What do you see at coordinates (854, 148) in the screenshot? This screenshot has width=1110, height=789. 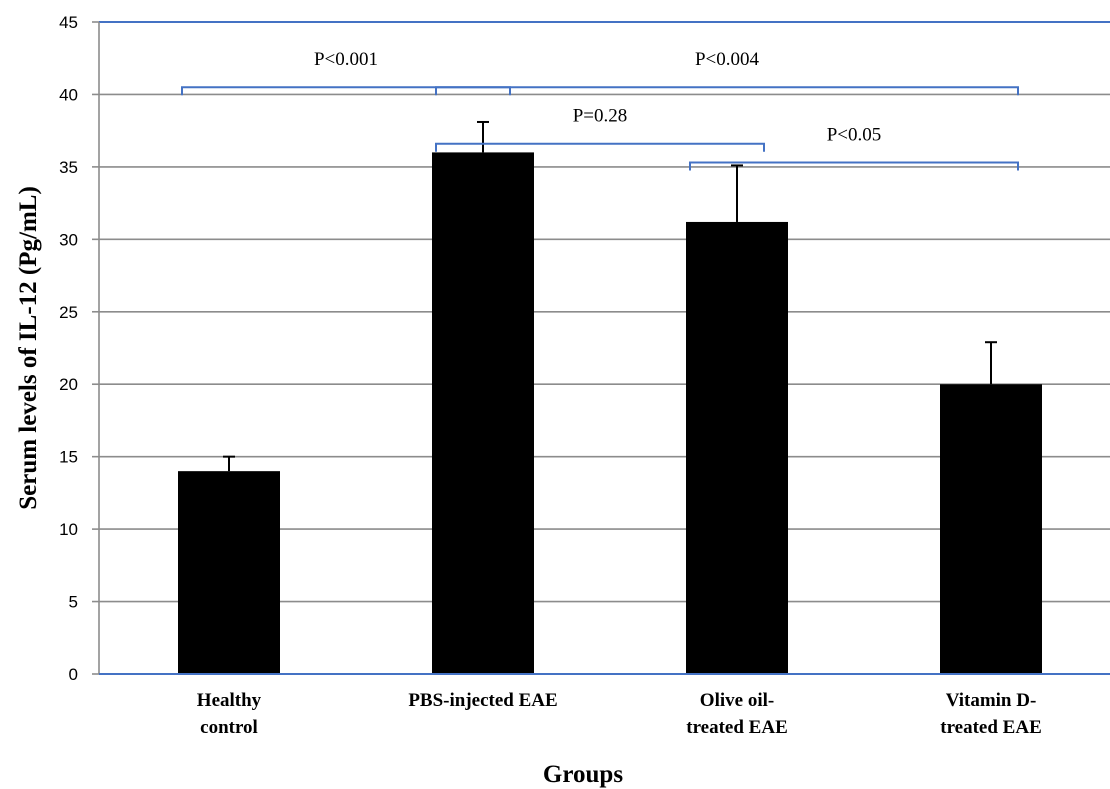 I see `significance-bracket: P<0.05` at bounding box center [854, 148].